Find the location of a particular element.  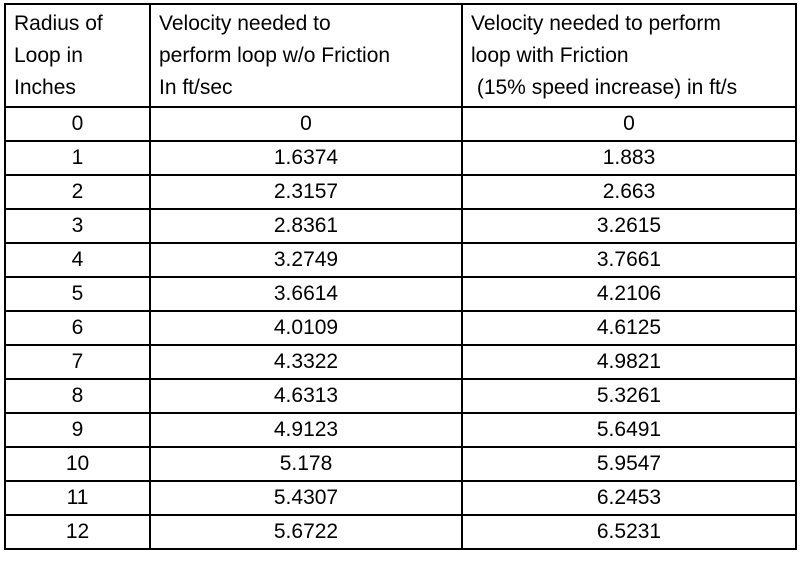

cell-radius: 8 is located at coordinates (77, 396).